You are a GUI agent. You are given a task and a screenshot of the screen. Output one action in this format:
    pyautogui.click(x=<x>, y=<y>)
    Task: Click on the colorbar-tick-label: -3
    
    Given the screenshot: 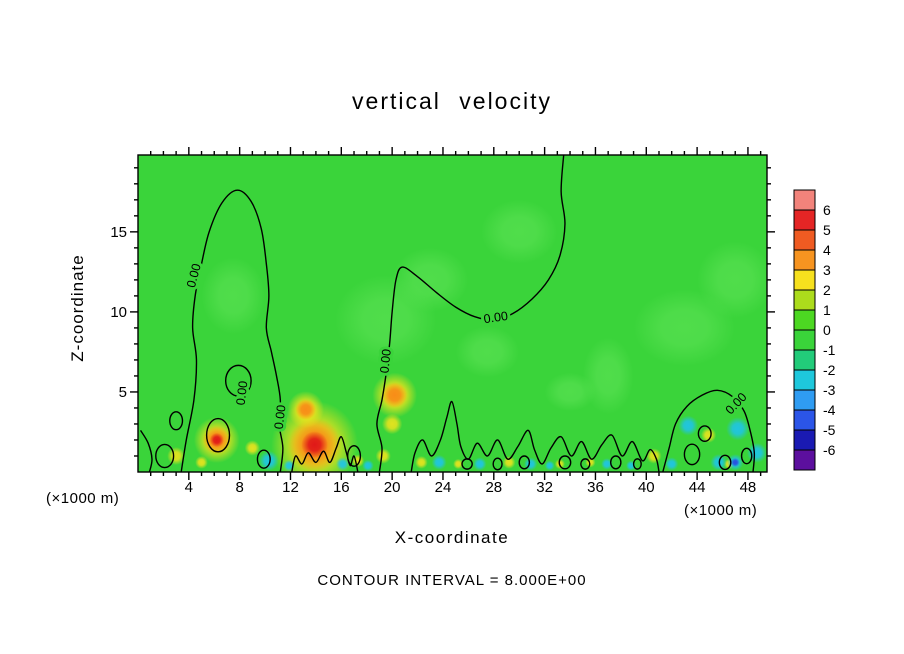 What is the action you would take?
    pyautogui.click(x=829, y=390)
    